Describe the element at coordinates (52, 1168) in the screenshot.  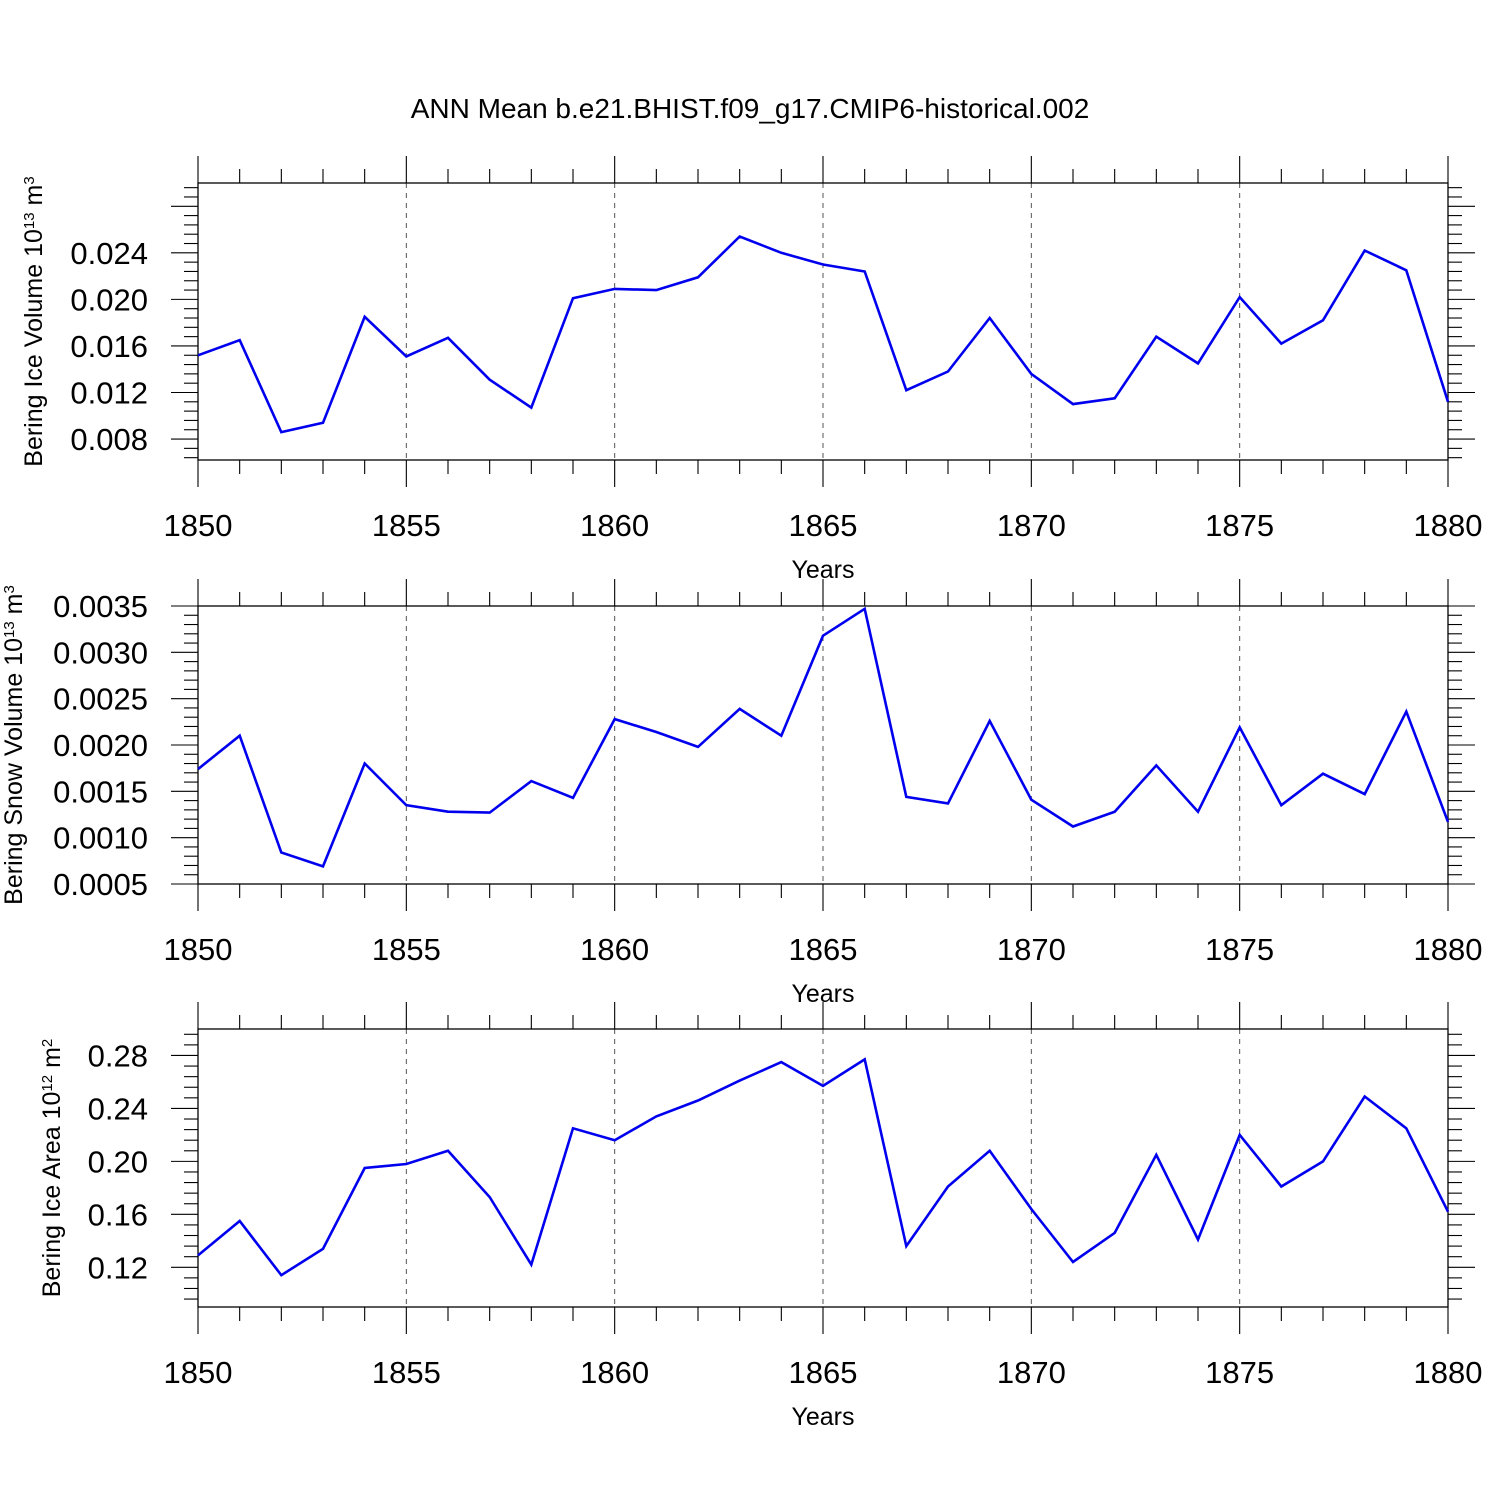
I see `y-axis-title: Bering Ice Area 1012 m2` at that location.